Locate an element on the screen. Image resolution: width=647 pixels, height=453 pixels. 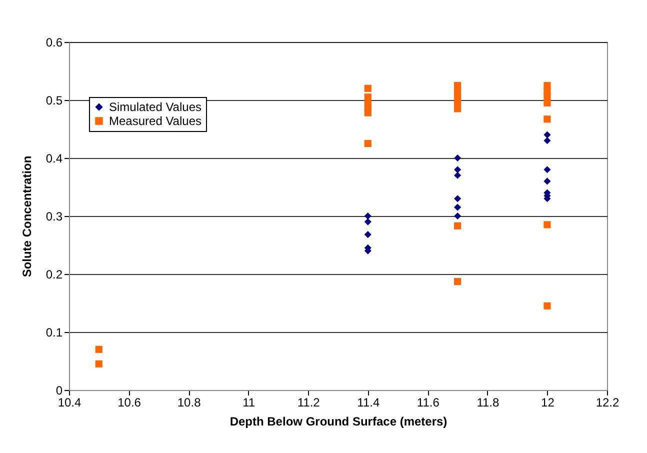
legend-label: Measured Values is located at coordinates (155, 121).